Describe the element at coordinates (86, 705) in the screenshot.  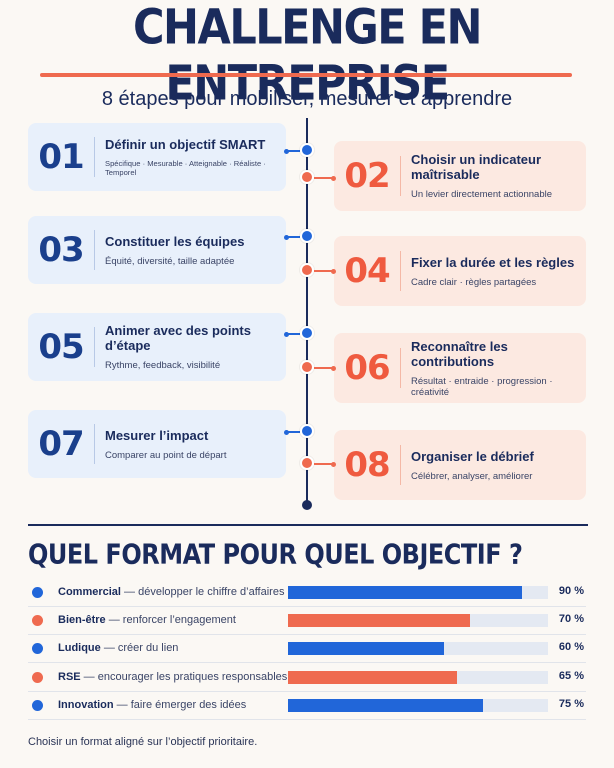
I see `format-name: Innovation` at that location.